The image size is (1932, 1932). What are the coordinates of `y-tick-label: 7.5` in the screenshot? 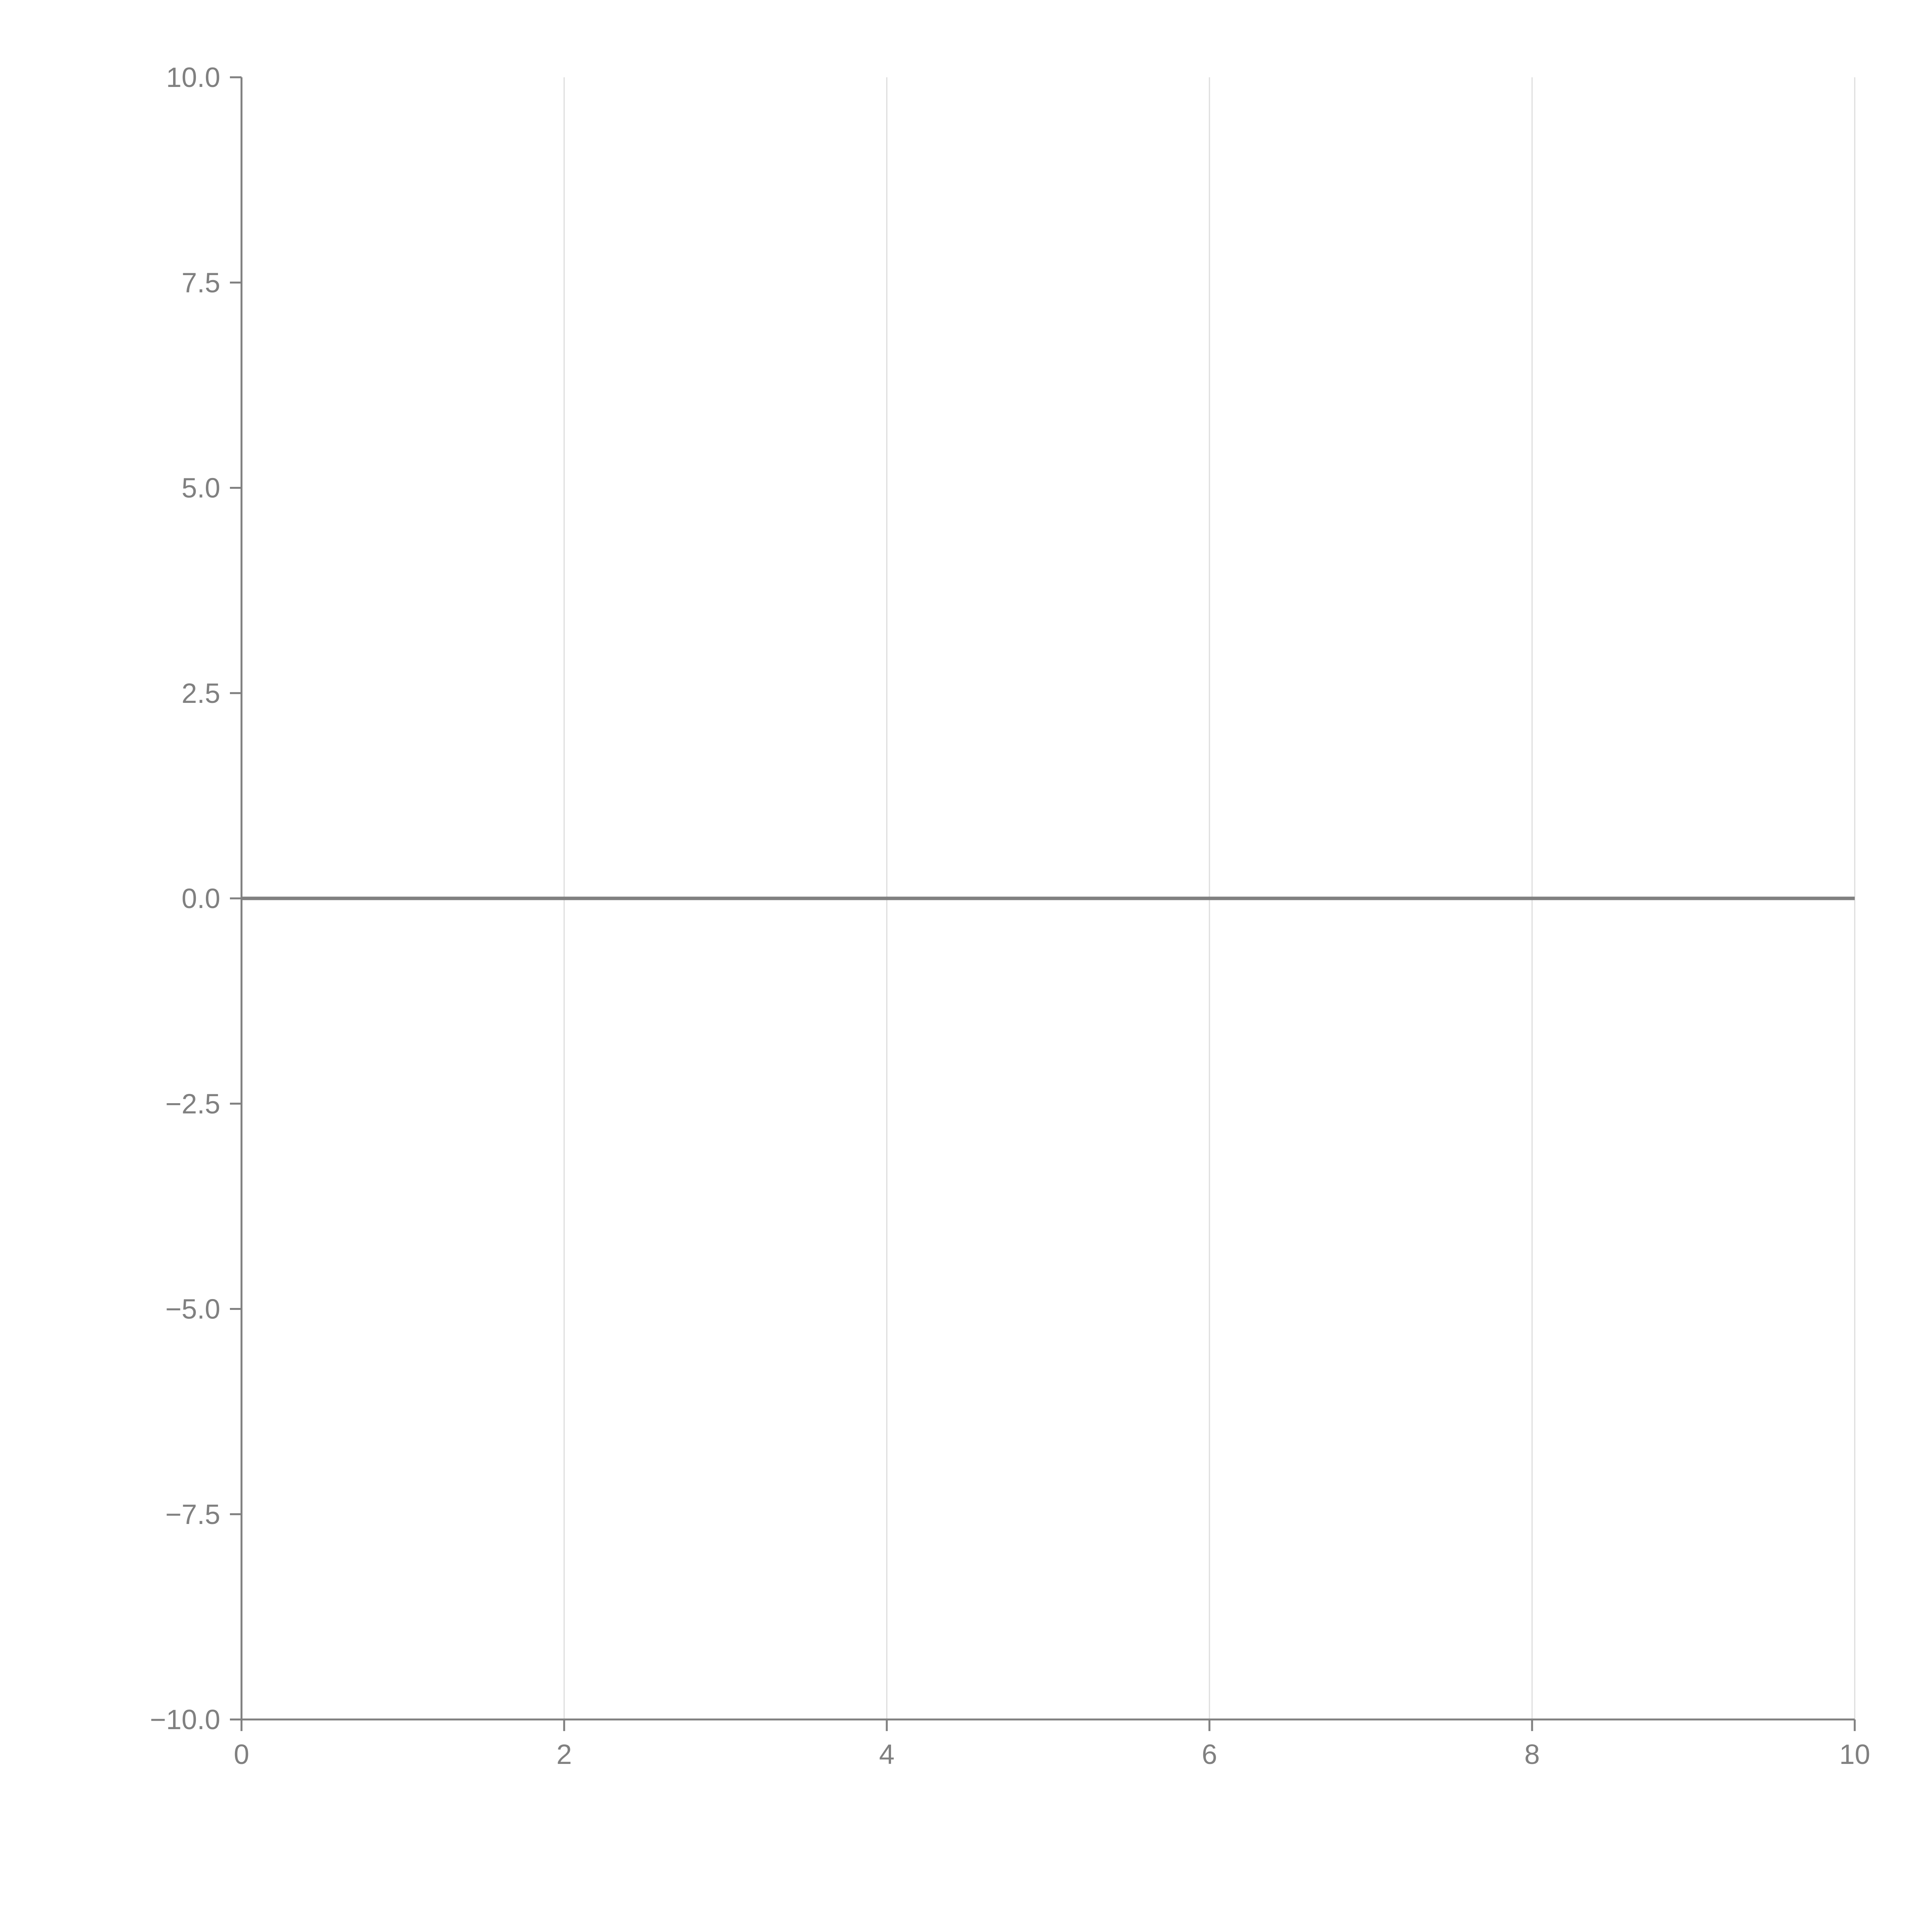 It's located at (201, 282).